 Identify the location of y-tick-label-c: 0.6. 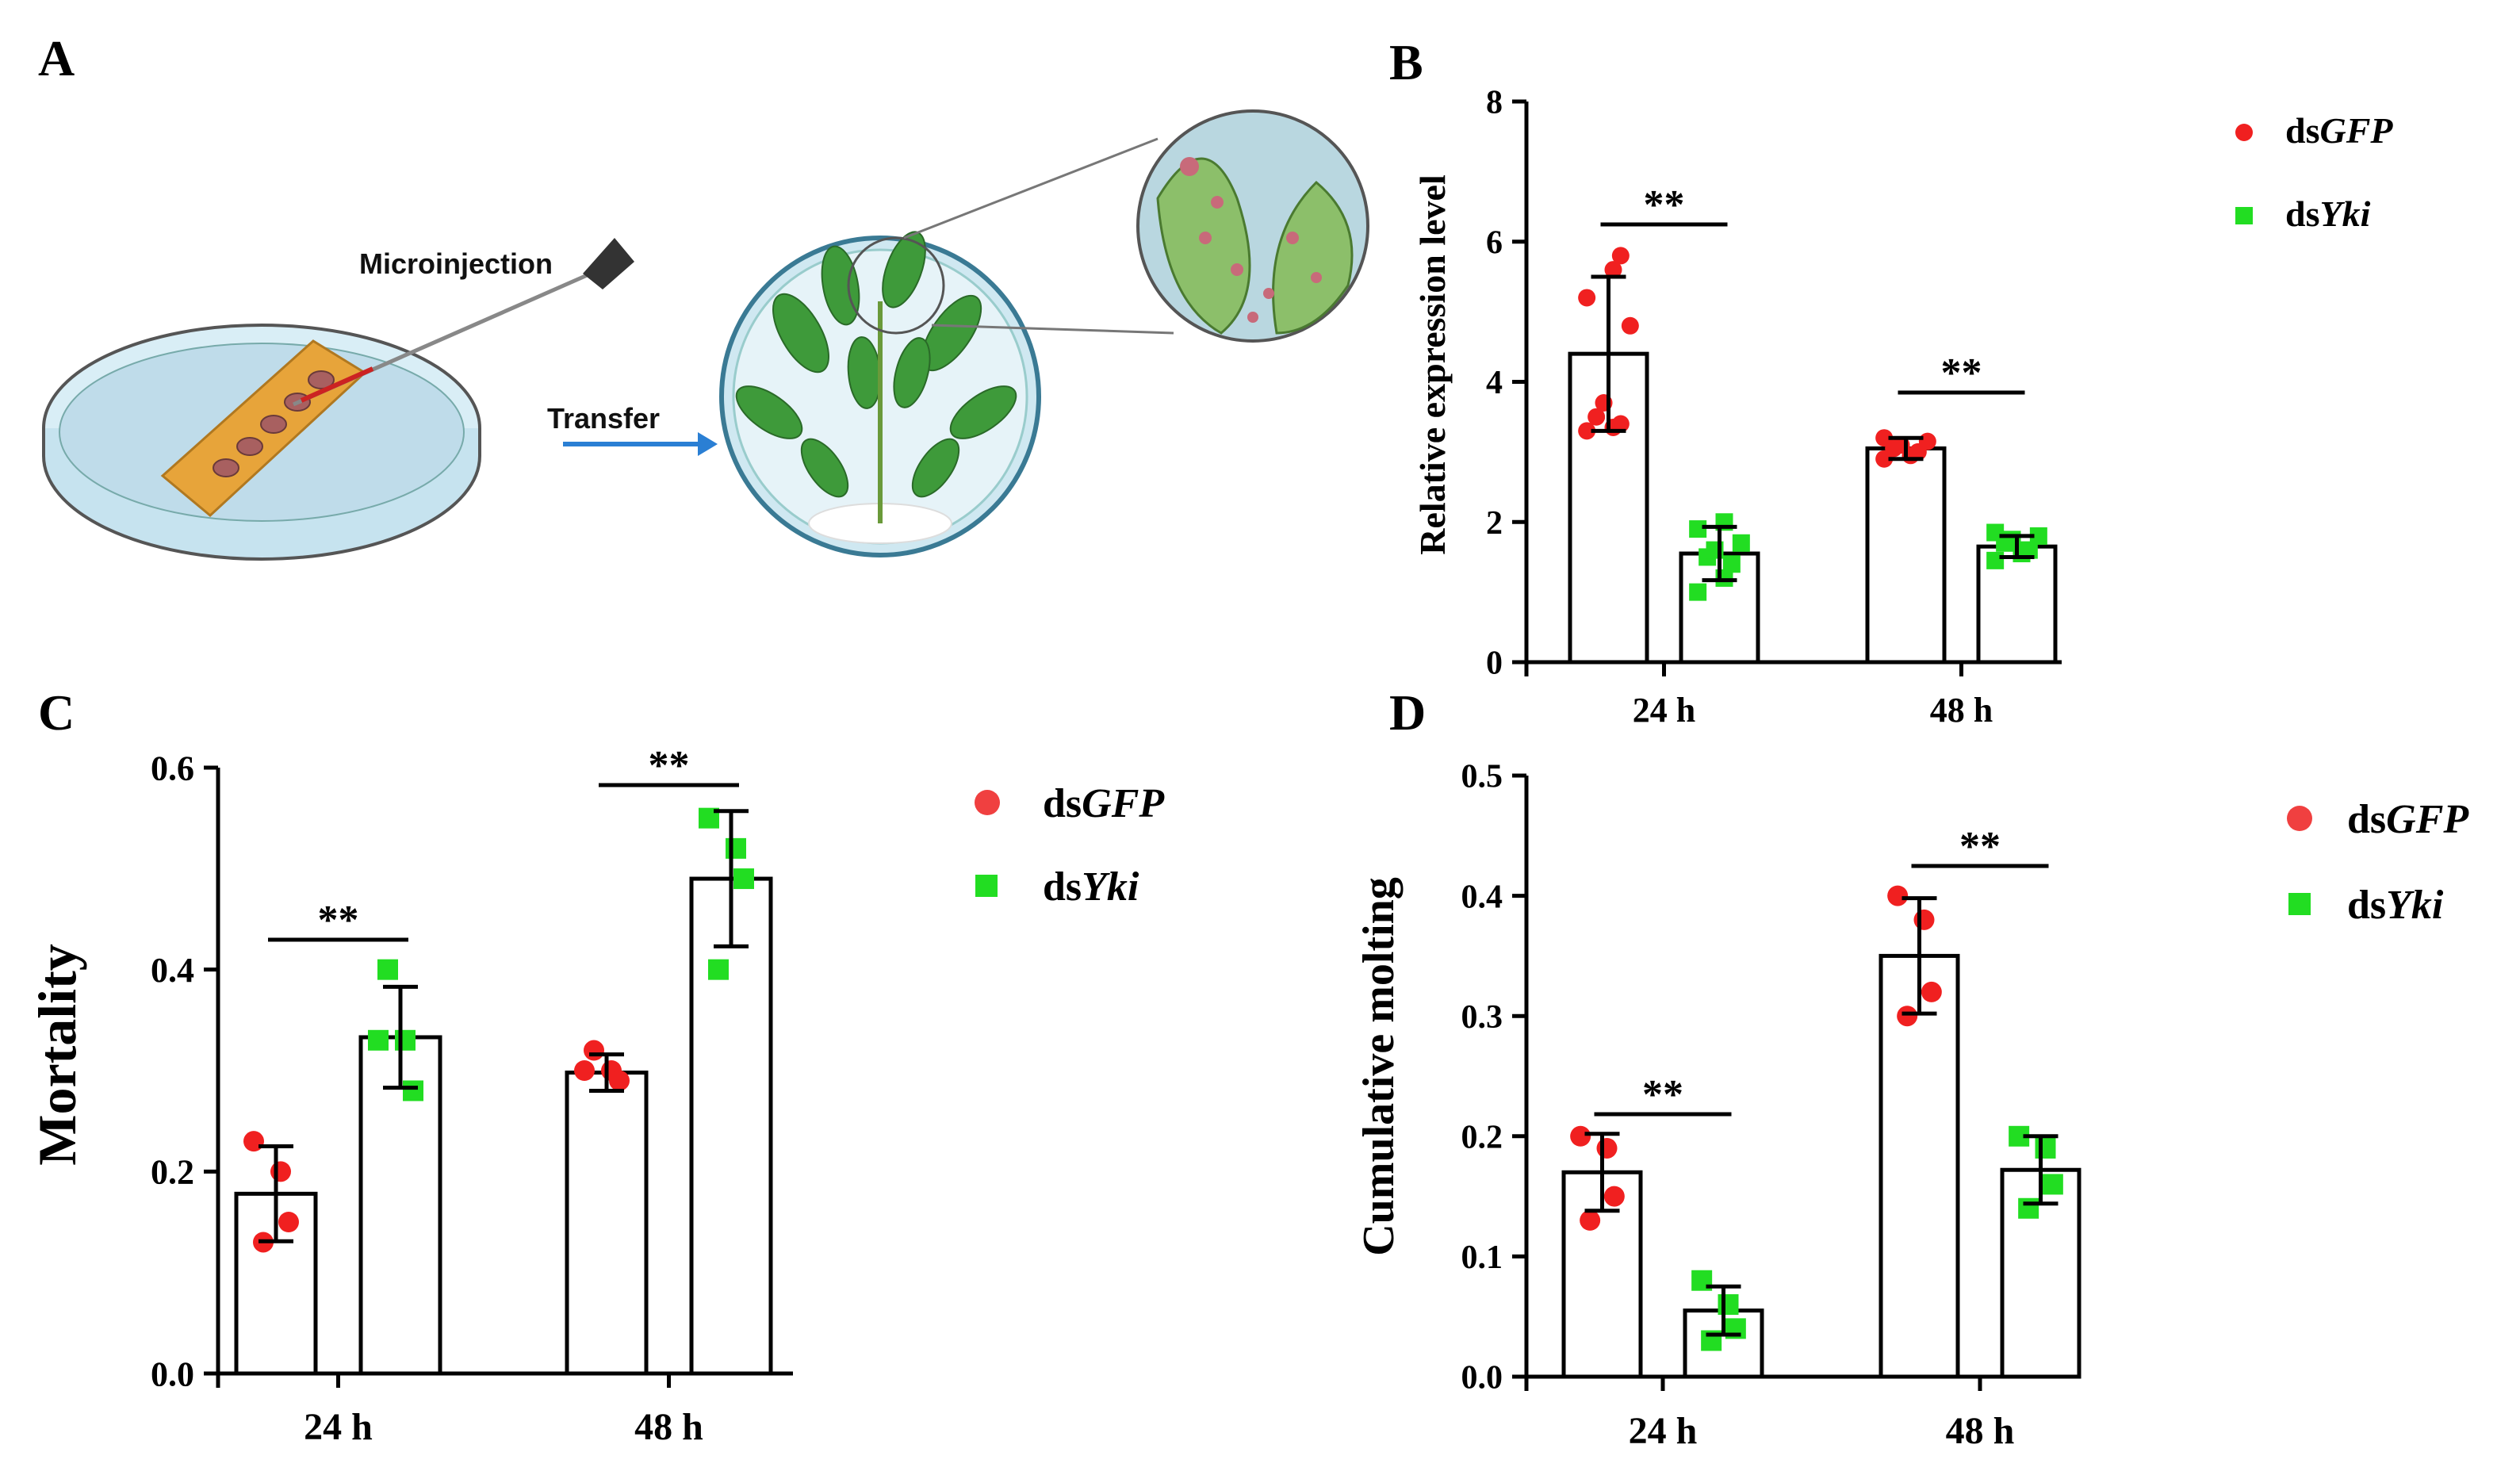
(172, 768).